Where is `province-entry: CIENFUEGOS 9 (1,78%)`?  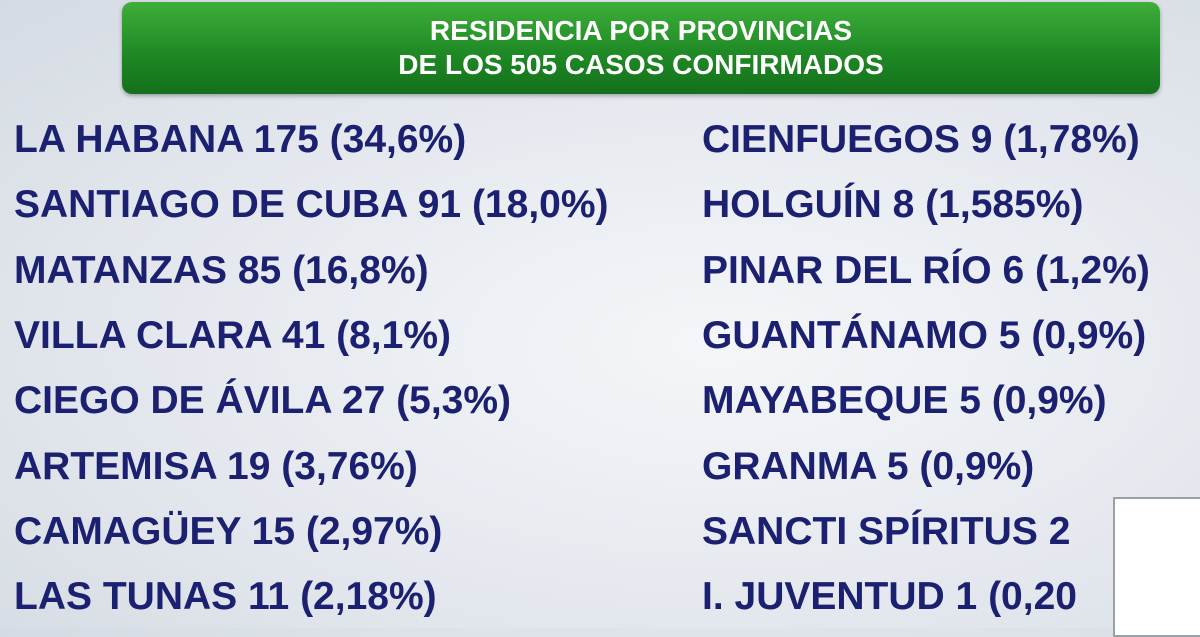
province-entry: CIENFUEGOS 9 (1,78%) is located at coordinates (921, 139).